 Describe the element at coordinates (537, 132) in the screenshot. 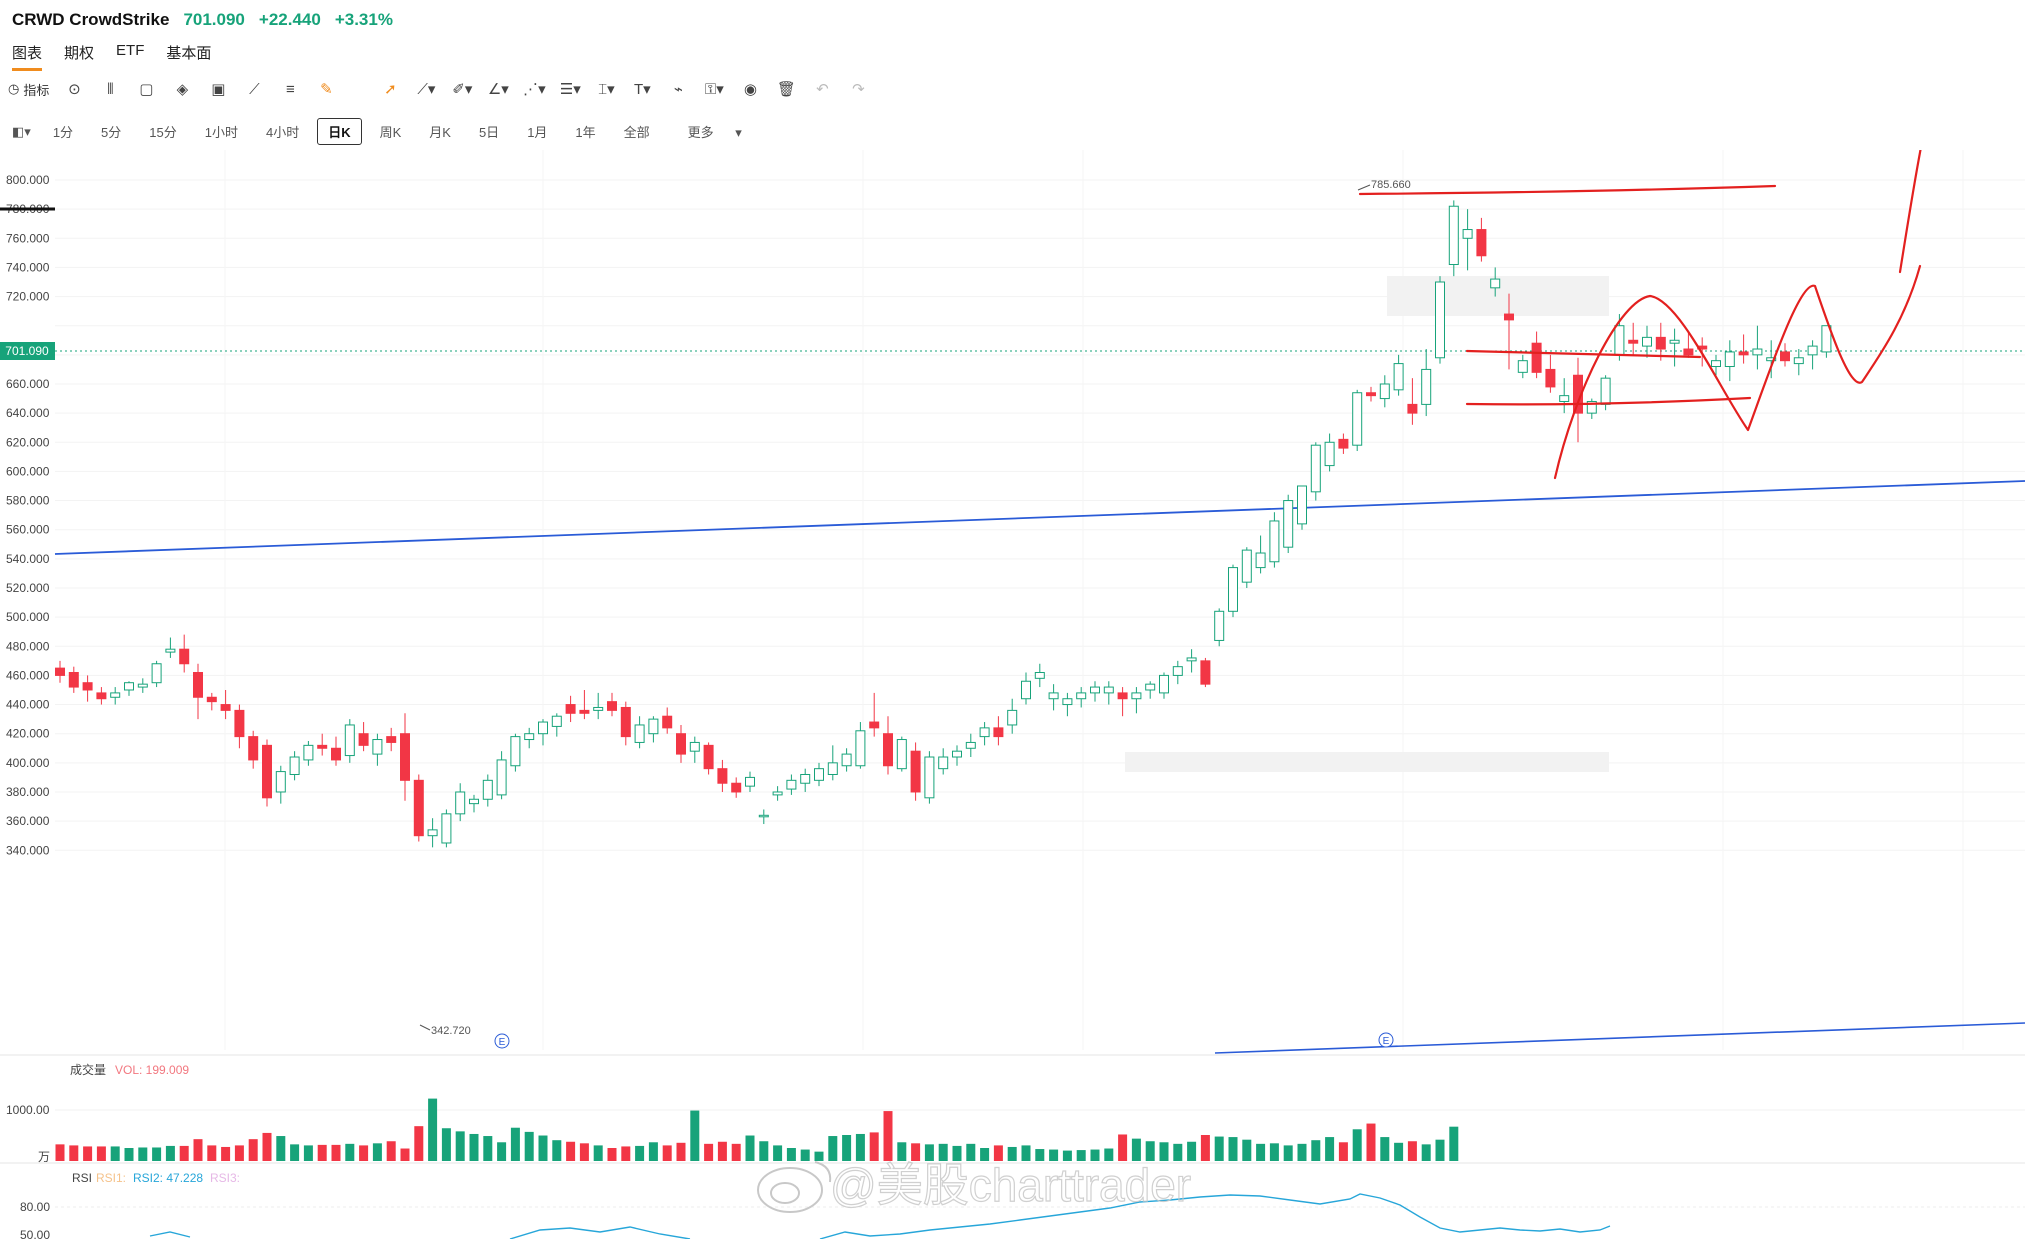

I see `timeframe-1mo: 1月` at that location.